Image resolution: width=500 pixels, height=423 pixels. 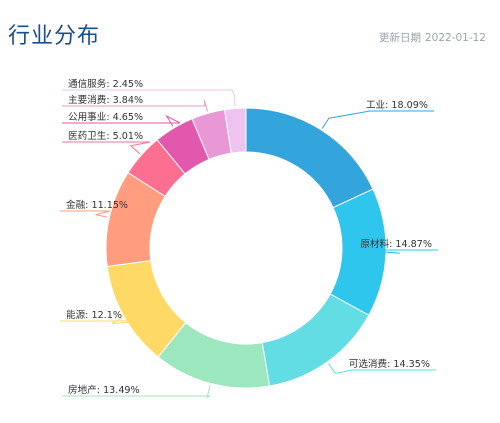 What do you see at coordinates (54, 36) in the screenshot?
I see `page-title: 行业分布` at bounding box center [54, 36].